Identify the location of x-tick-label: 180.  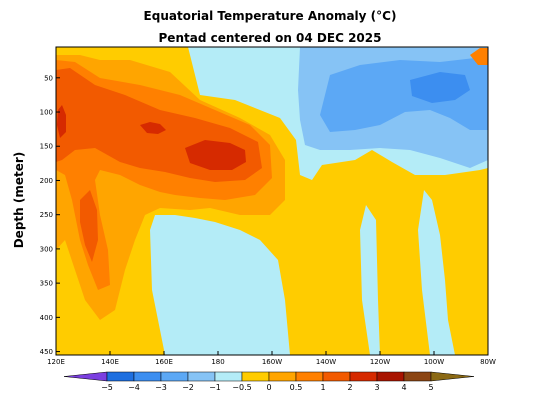
(217, 362).